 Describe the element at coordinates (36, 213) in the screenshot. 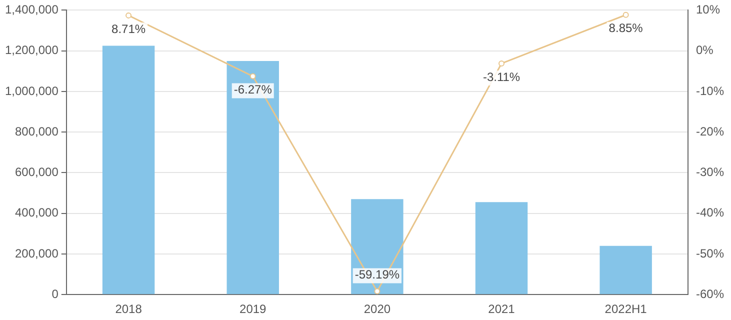

I see `y-tick-label: 400,000` at that location.